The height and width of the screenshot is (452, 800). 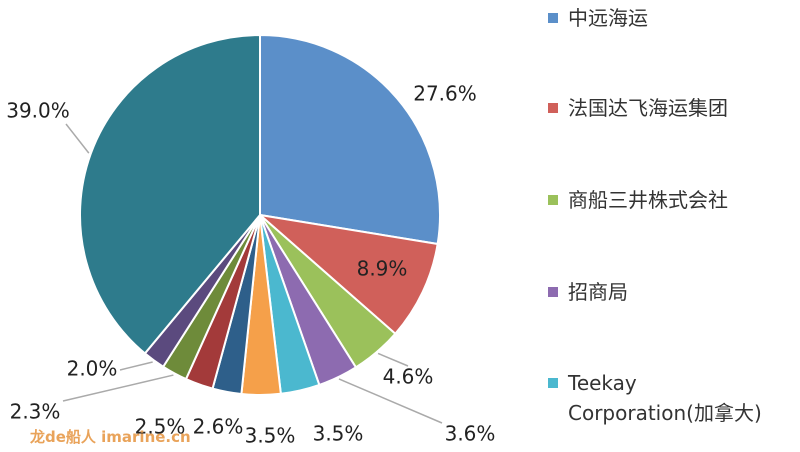 What do you see at coordinates (598, 292) in the screenshot?
I see `legend-label: 招商局` at bounding box center [598, 292].